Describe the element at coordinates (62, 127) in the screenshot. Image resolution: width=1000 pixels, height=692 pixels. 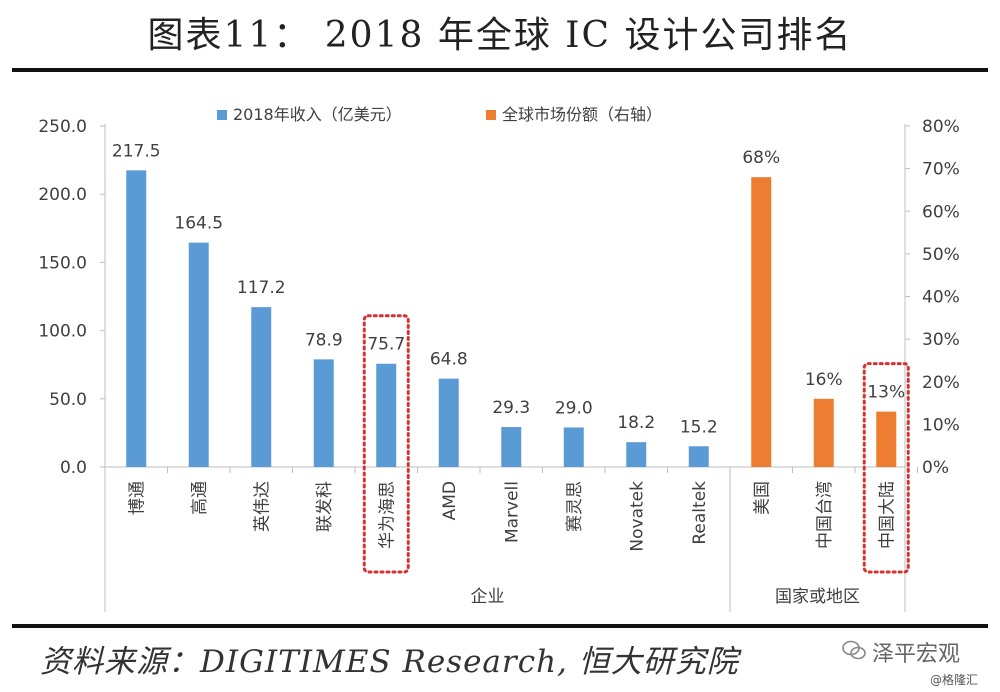
I see `y-left-tick-label: 250.0` at that location.